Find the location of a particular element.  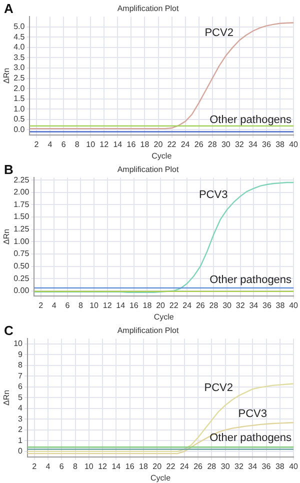

y-tick-label: 9 is located at coordinates (21, 354).